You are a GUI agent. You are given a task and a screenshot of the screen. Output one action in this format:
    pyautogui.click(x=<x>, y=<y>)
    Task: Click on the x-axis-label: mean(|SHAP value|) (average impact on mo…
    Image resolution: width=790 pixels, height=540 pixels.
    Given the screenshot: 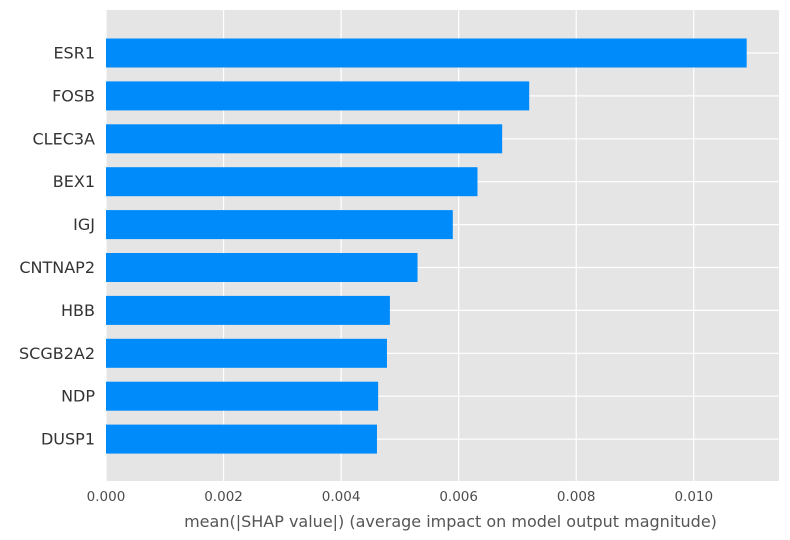 What is the action you would take?
    pyautogui.click(x=450, y=521)
    